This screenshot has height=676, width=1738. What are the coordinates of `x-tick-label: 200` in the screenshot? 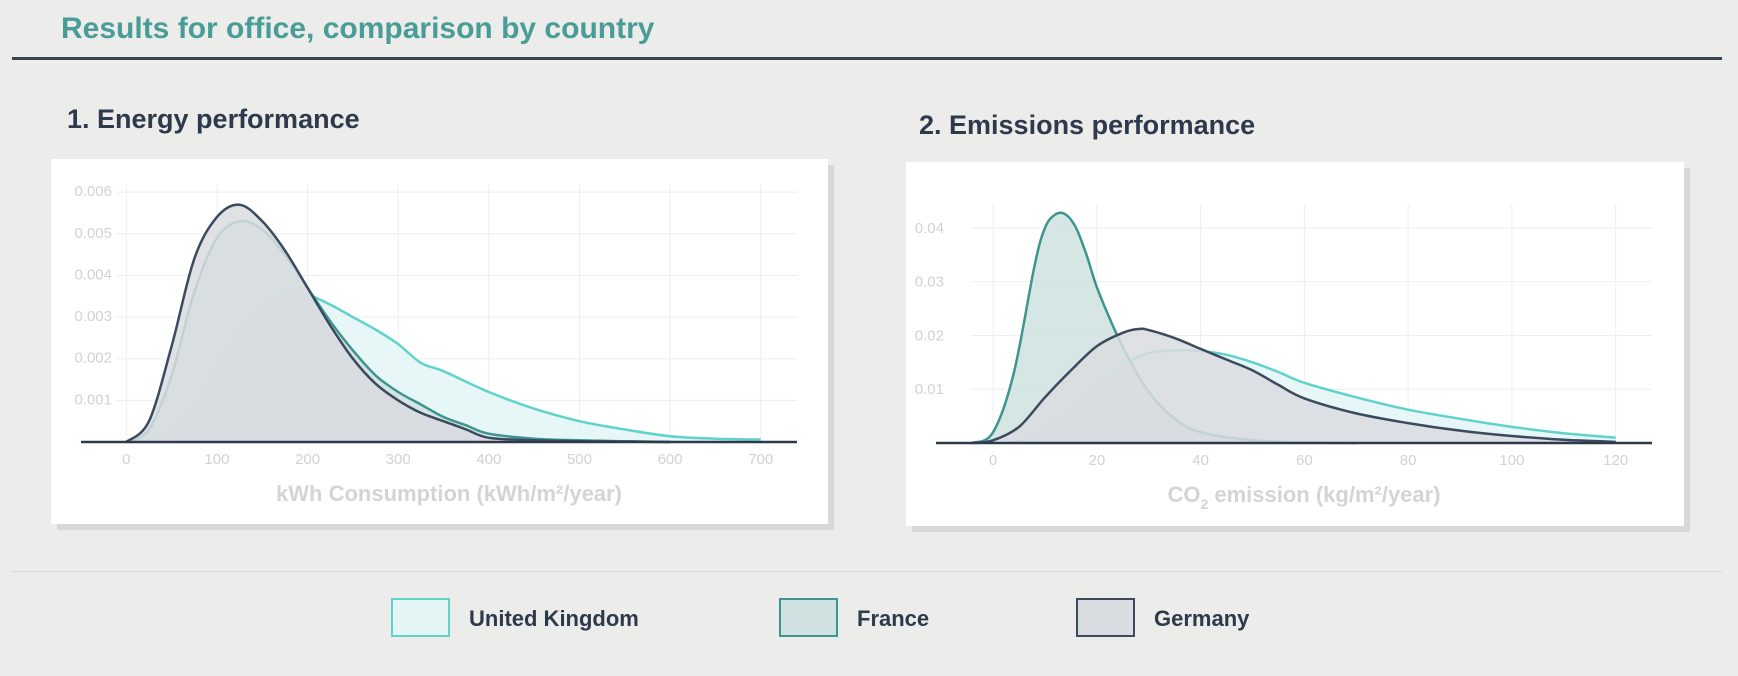 It's located at (307, 459).